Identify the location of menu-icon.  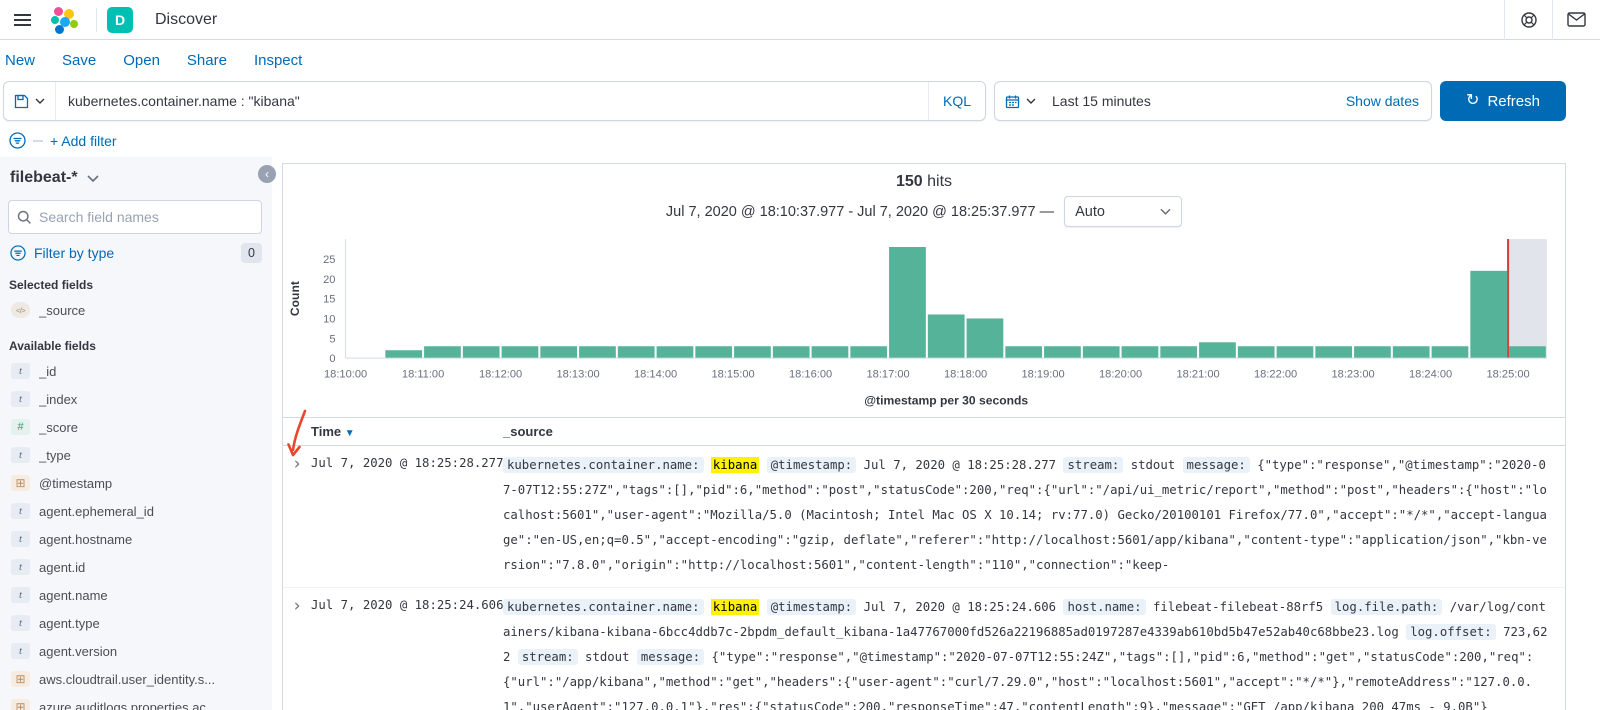
(22, 20).